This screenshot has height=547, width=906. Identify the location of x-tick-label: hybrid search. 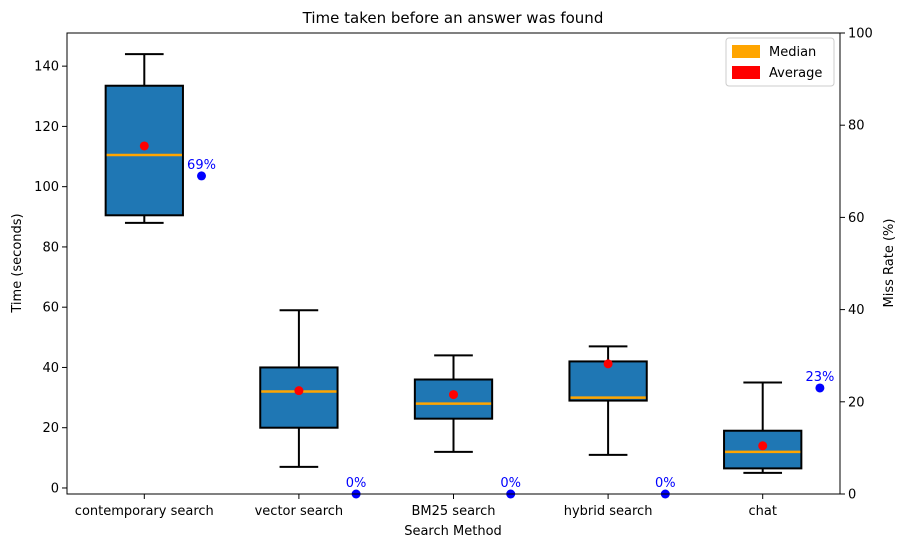
(608, 511).